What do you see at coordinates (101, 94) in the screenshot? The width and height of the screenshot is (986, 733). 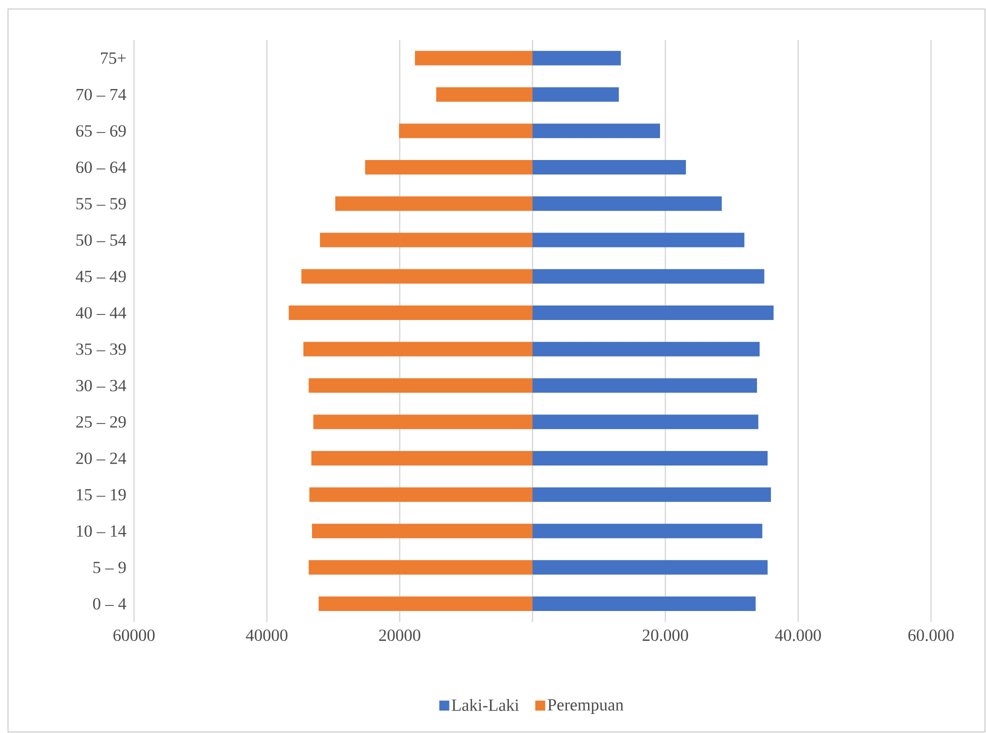 I see `y-tick-label: 70 – 74` at bounding box center [101, 94].